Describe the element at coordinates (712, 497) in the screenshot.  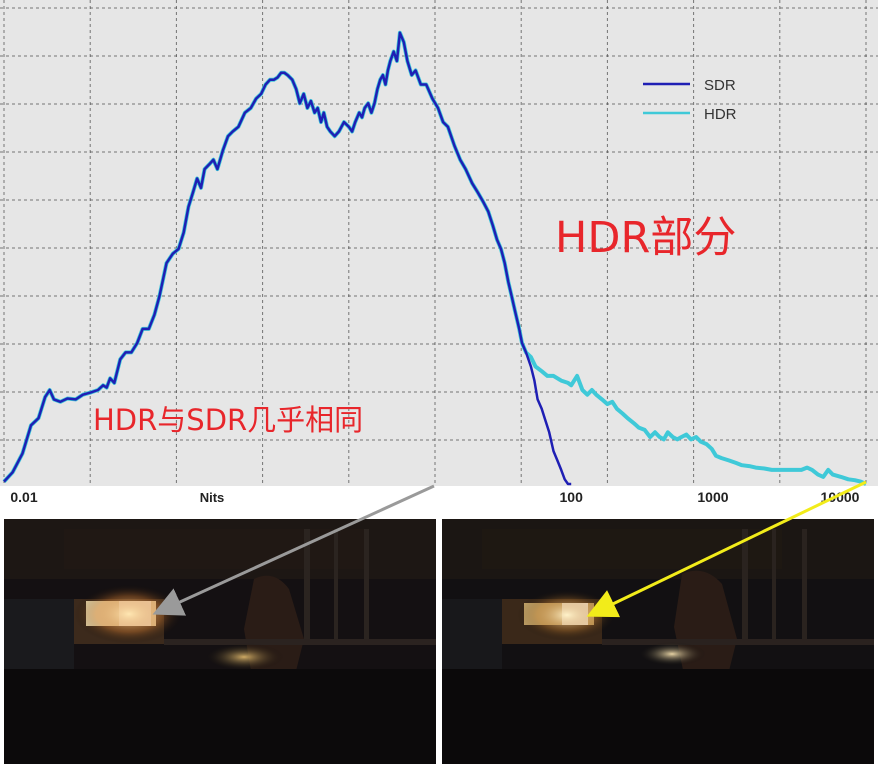
I see `x-tick-label: 1000` at that location.